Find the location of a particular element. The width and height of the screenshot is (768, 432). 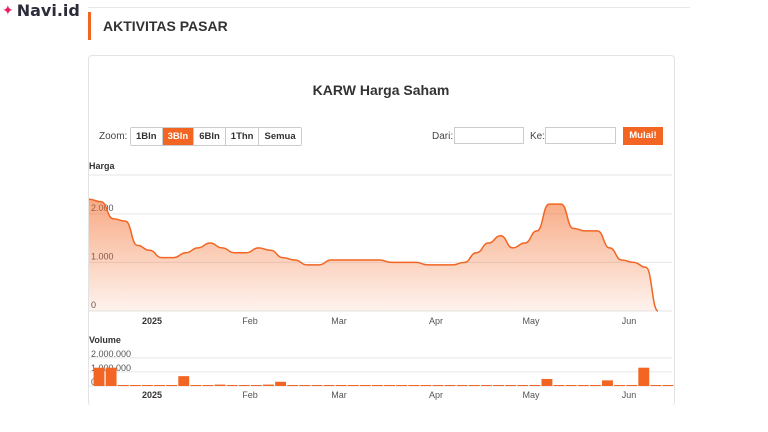

zoom-button-group: 1Bln 3Bln 6Bln 1Thn Semua is located at coordinates (216, 136).